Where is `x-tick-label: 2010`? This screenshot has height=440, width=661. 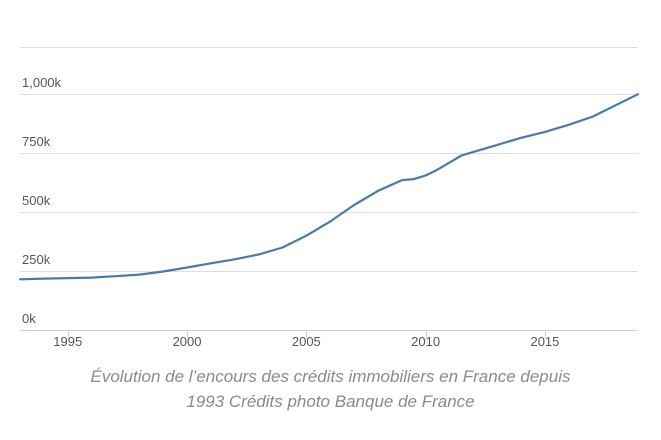
x-tick-label: 2010 is located at coordinates (425, 341).